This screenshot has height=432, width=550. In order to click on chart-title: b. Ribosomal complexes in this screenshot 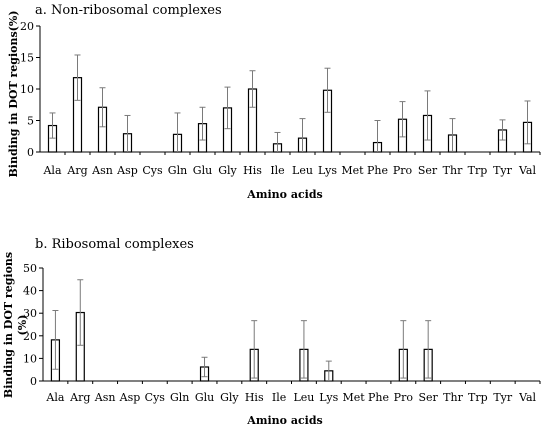, I will do `click(114, 244)`.